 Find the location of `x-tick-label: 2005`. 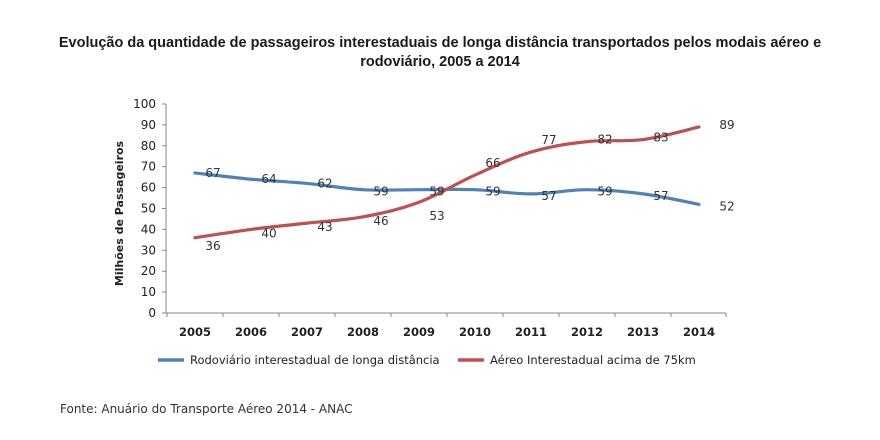

x-tick-label: 2005 is located at coordinates (195, 332).